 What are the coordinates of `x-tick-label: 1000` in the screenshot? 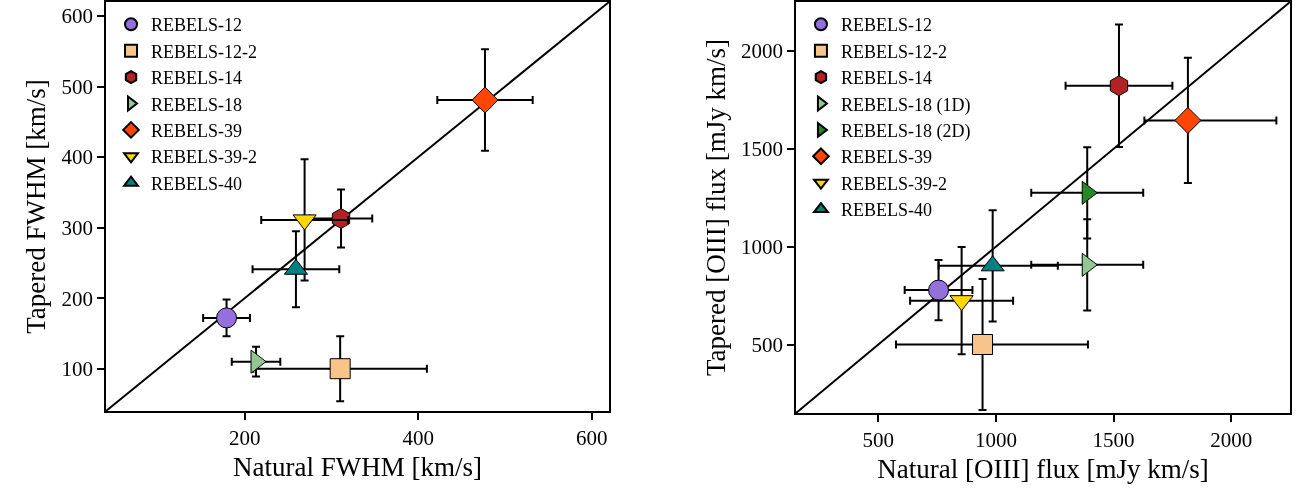 It's located at (995, 439).